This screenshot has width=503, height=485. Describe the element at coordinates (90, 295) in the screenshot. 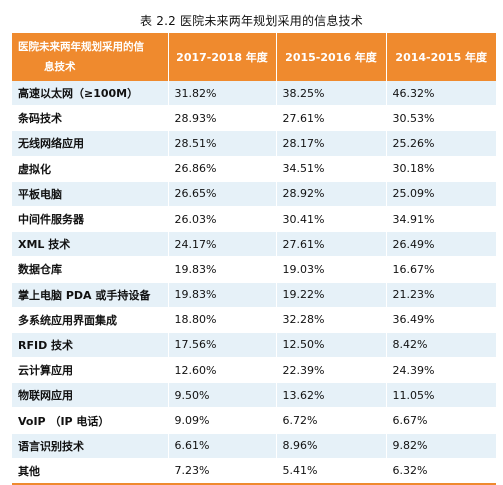

I see `row-technology-name: 掌上电脑 PDA 或手持设备` at that location.